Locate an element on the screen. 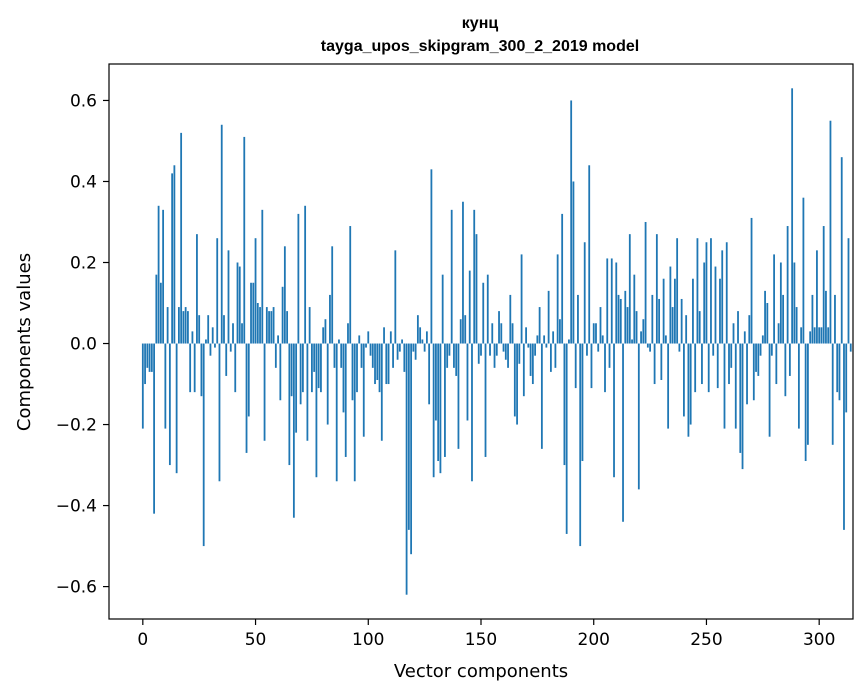 Image resolution: width=867 pixels, height=696 pixels. x-axis-ticks: 0 50 100 150 200 250 300 is located at coordinates (486, 634).